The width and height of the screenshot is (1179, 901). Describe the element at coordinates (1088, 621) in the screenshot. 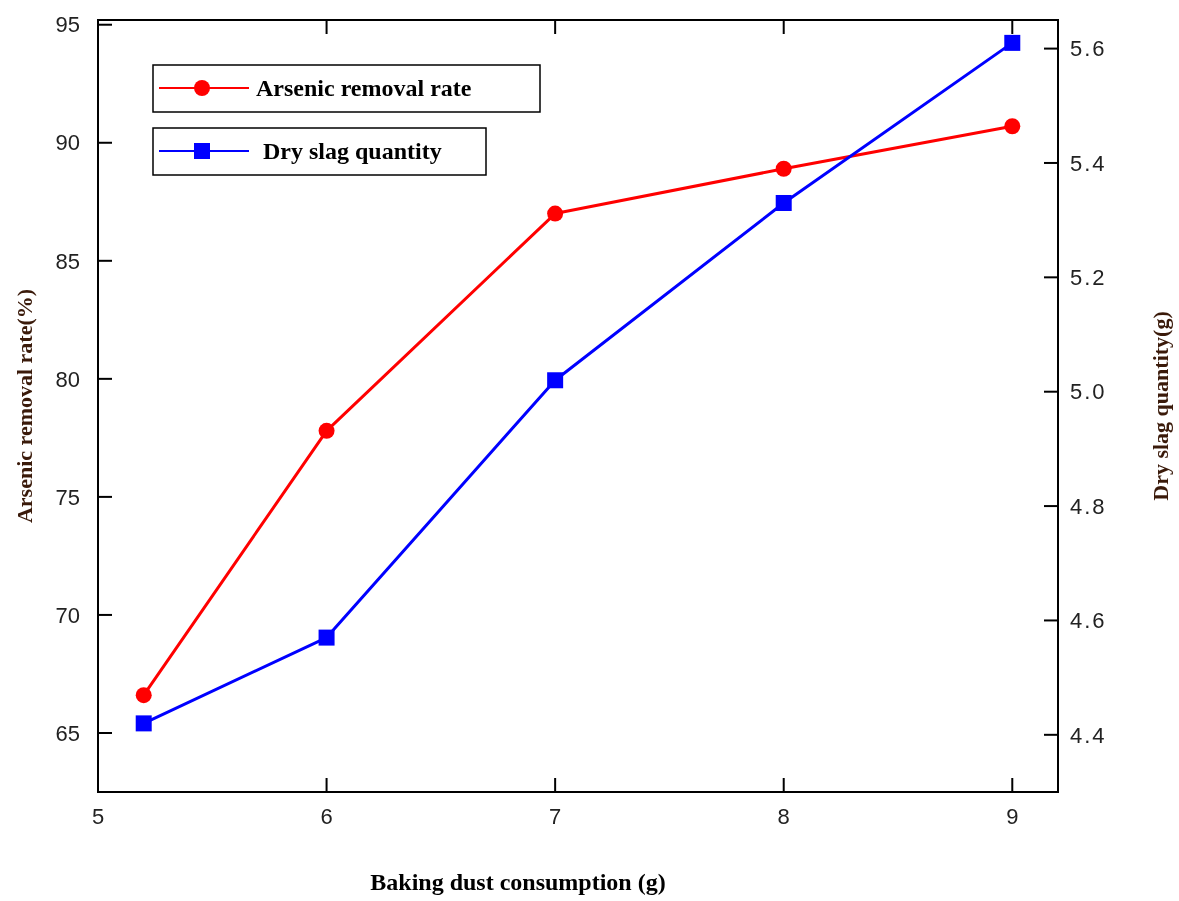

I see `y2-tick-label: 4.6` at that location.